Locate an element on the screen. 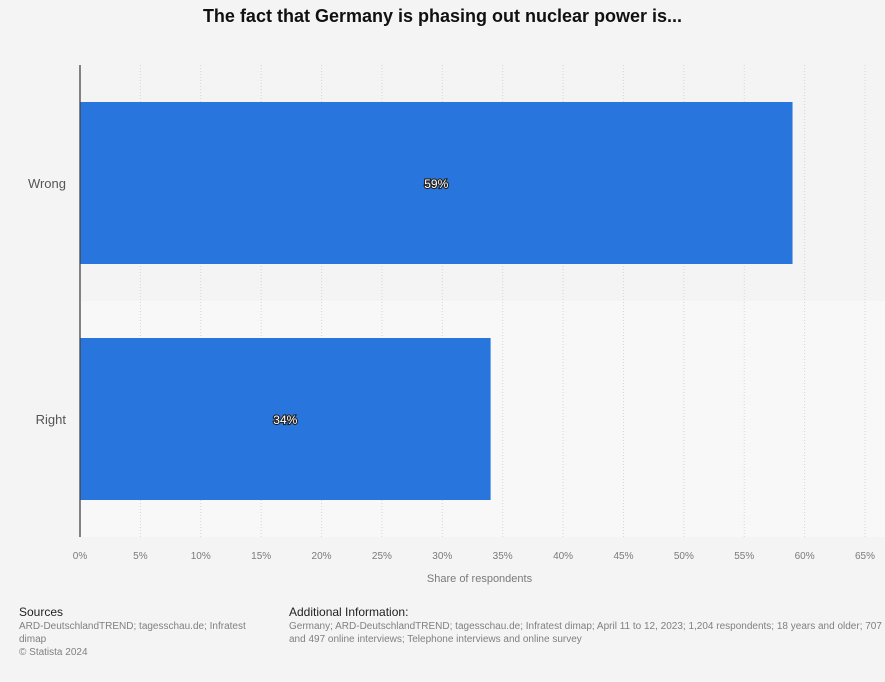 The image size is (885, 682). data-label: 59% is located at coordinates (436, 184).